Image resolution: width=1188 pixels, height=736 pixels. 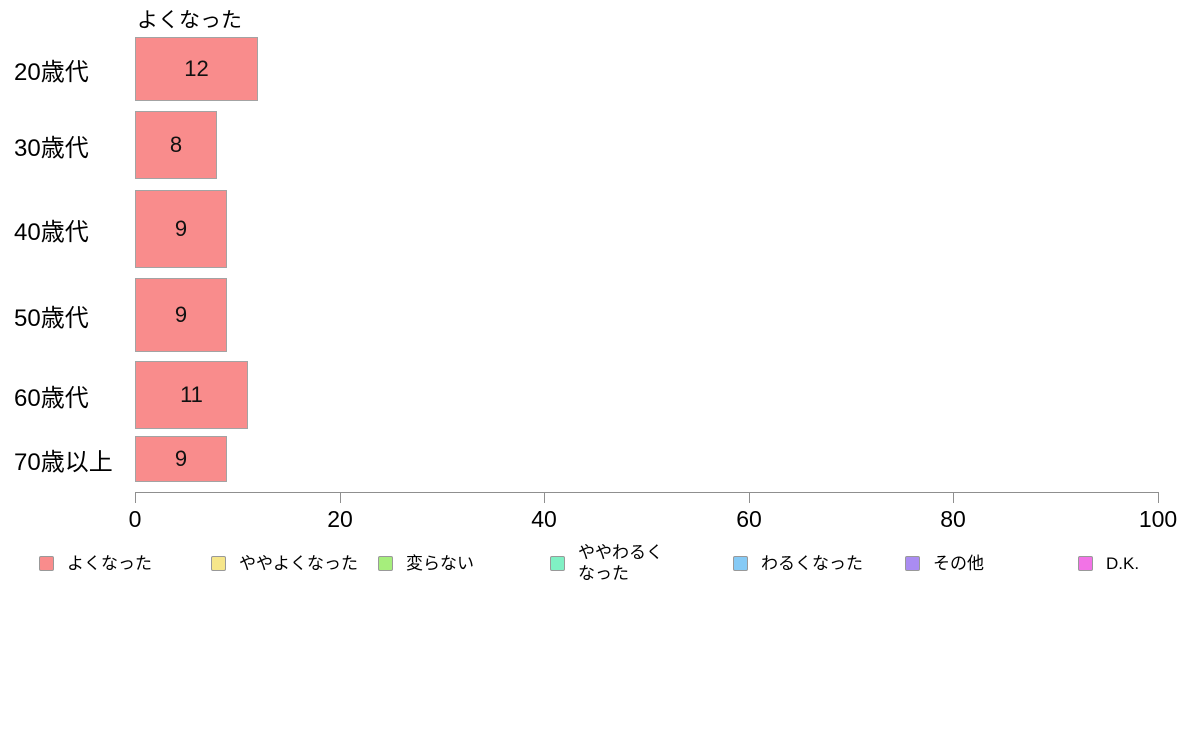 What do you see at coordinates (51, 148) in the screenshot?
I see `category-label: 30歳代` at bounding box center [51, 148].